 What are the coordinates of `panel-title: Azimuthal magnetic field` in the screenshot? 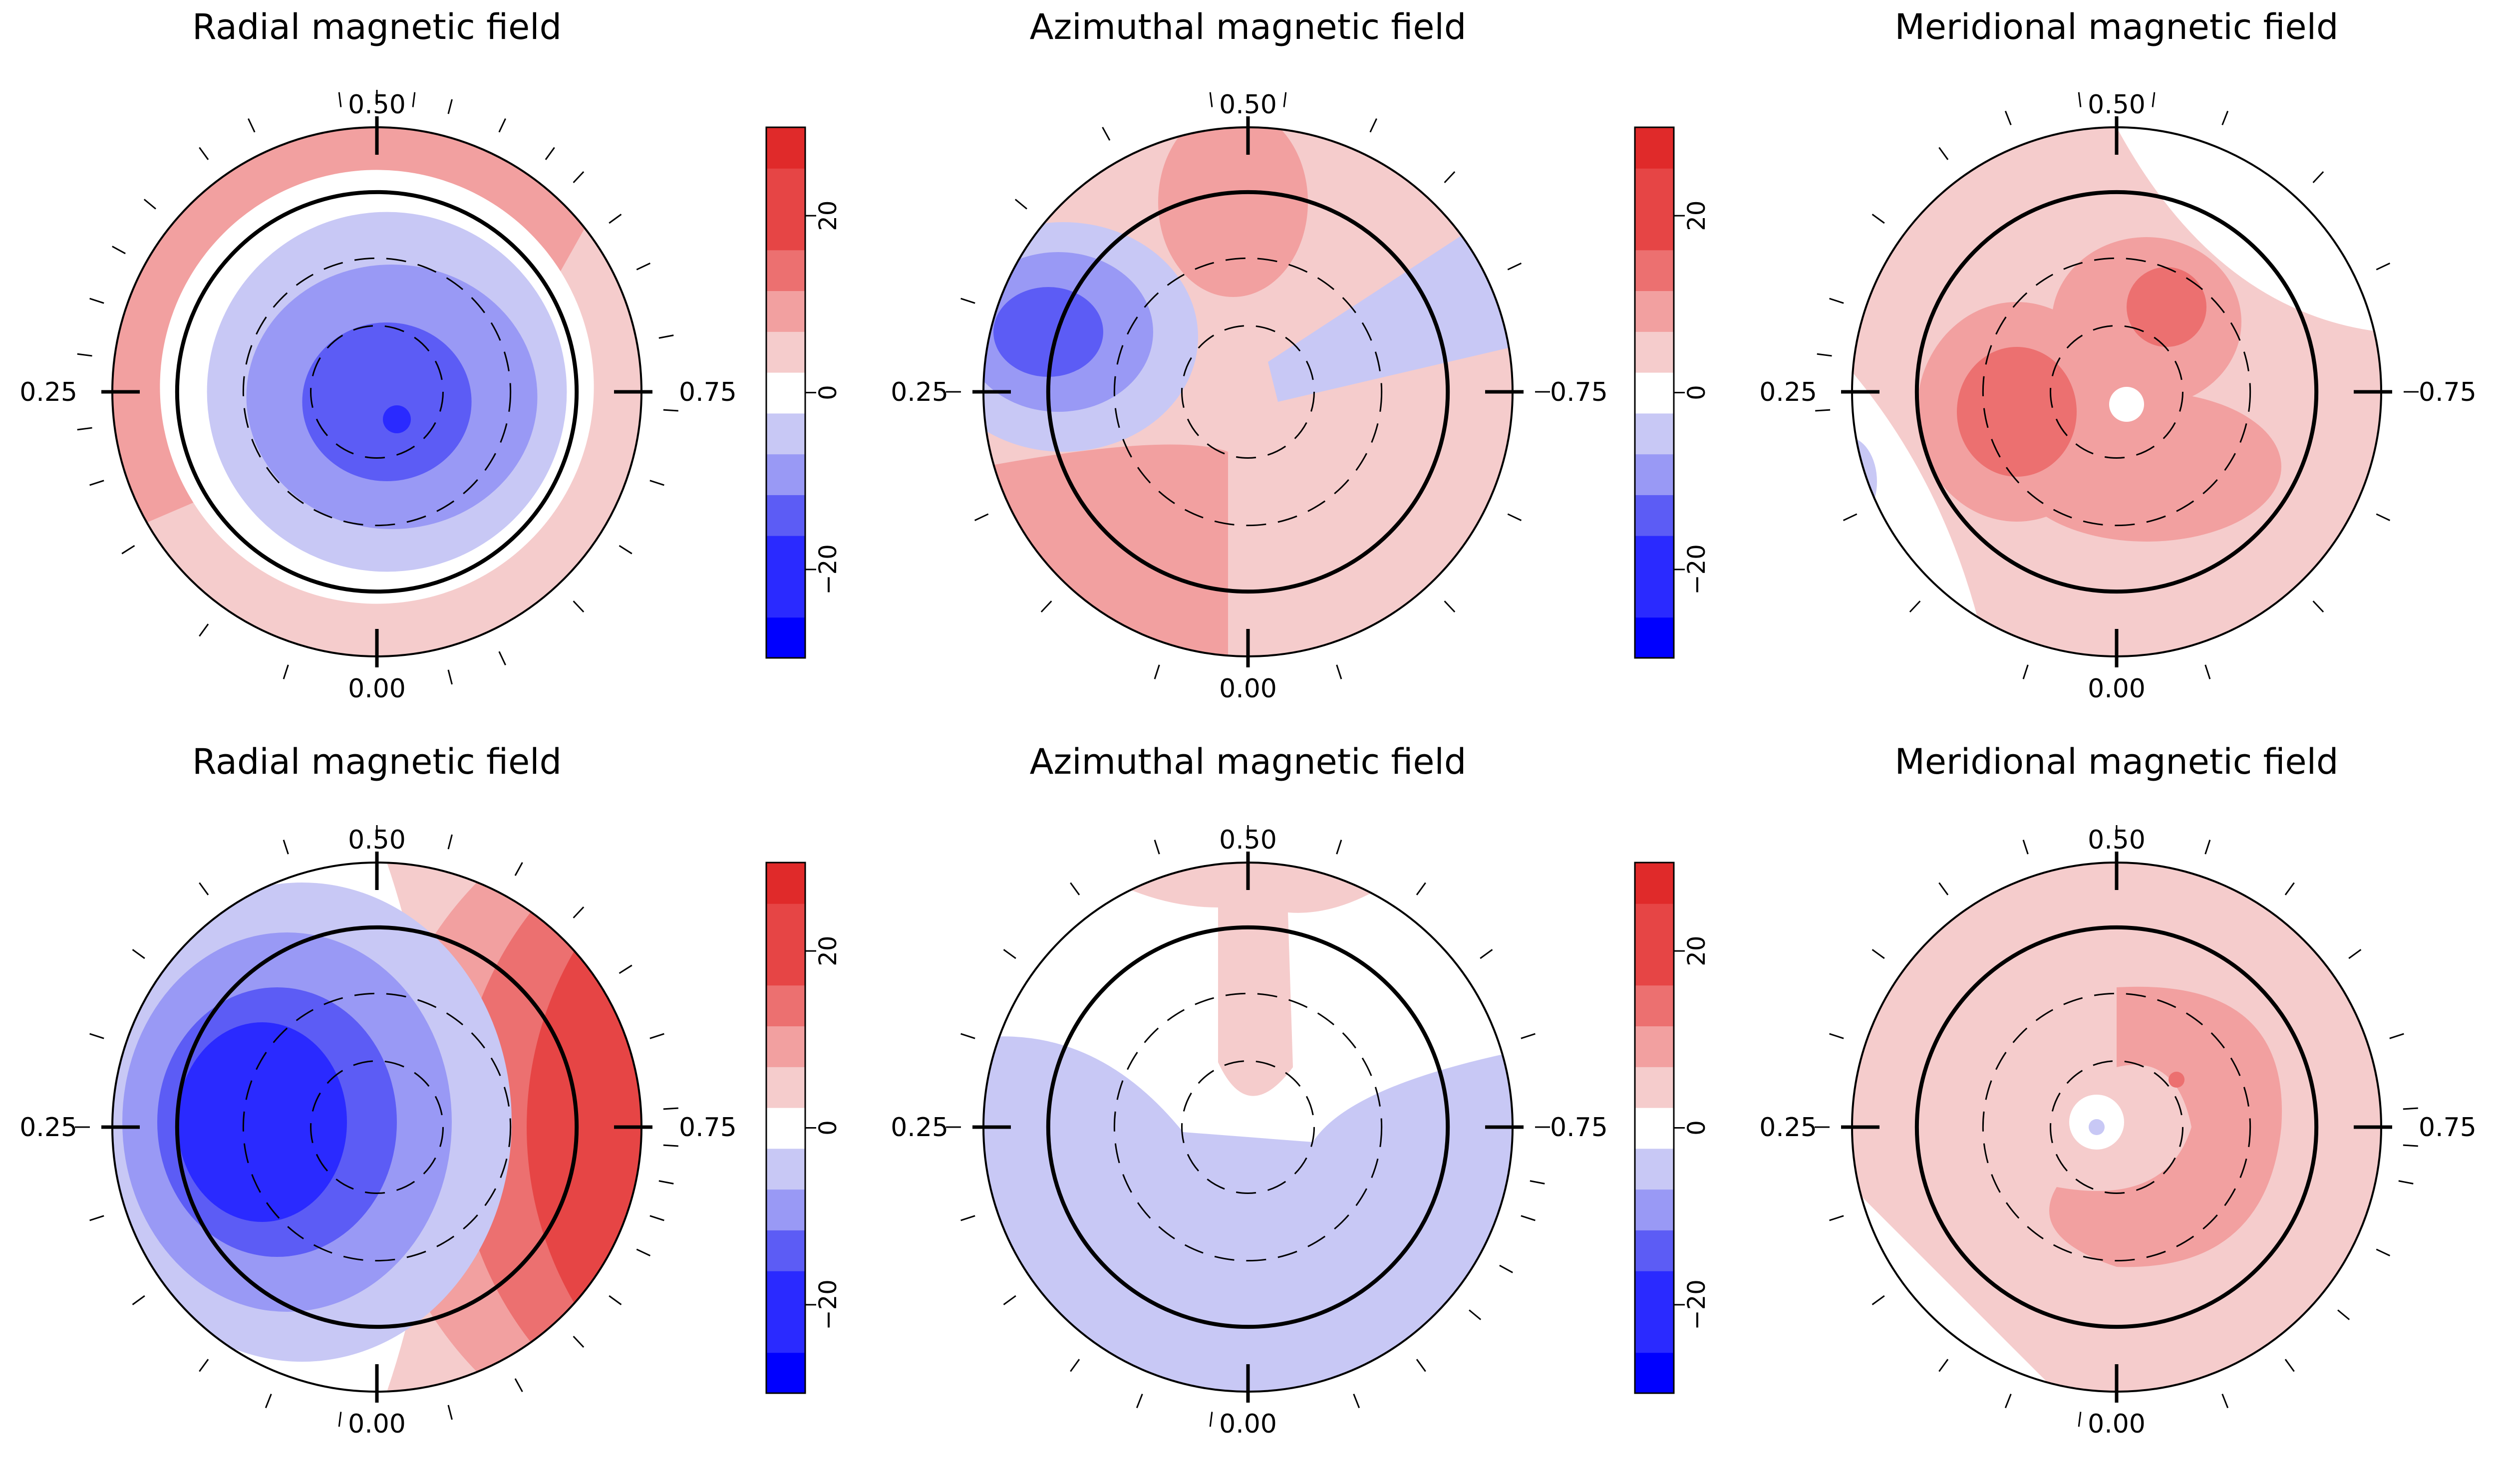 It's located at (1248, 27).